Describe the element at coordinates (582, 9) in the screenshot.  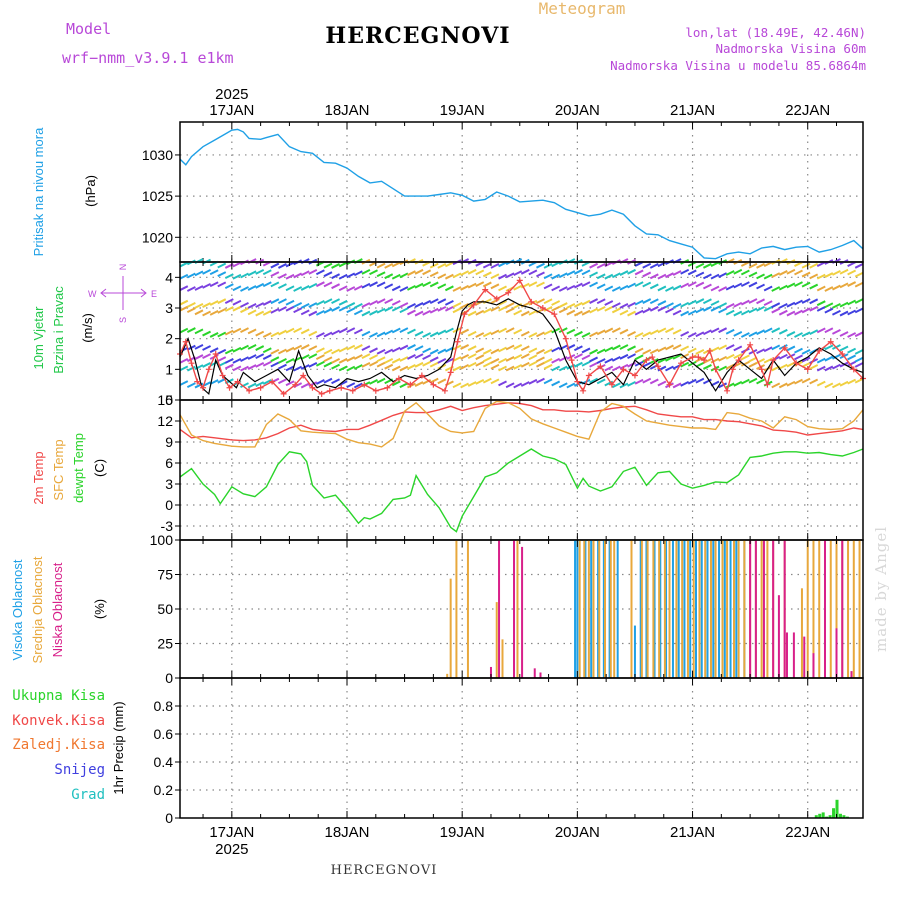
I see `page-subtitle: Meteogram` at that location.